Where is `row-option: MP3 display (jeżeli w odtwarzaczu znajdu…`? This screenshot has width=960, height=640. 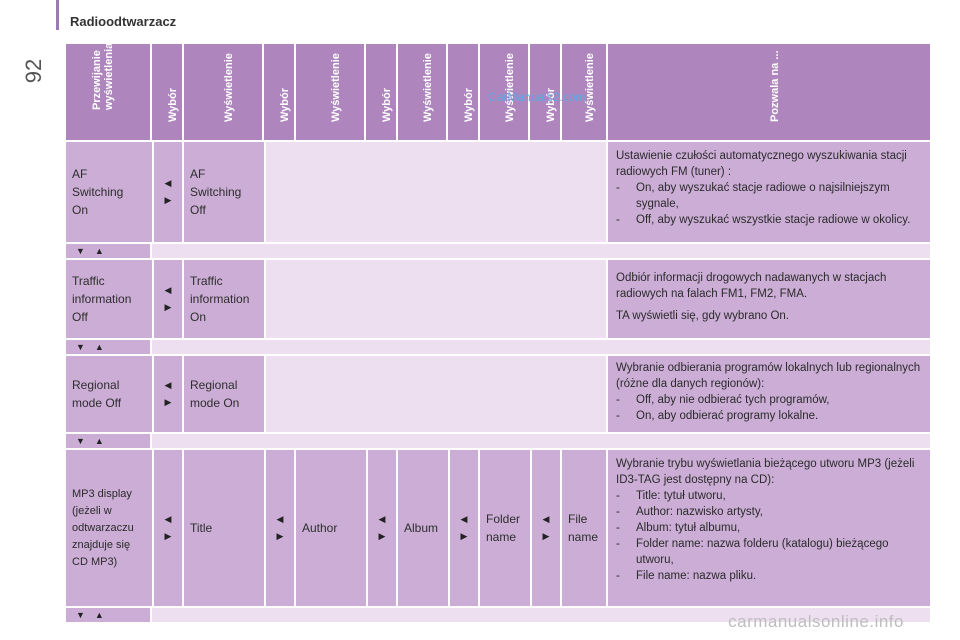
row-option: MP3 display (jeżeli w odtwarzaczu znajdu… is located at coordinates (109, 528).